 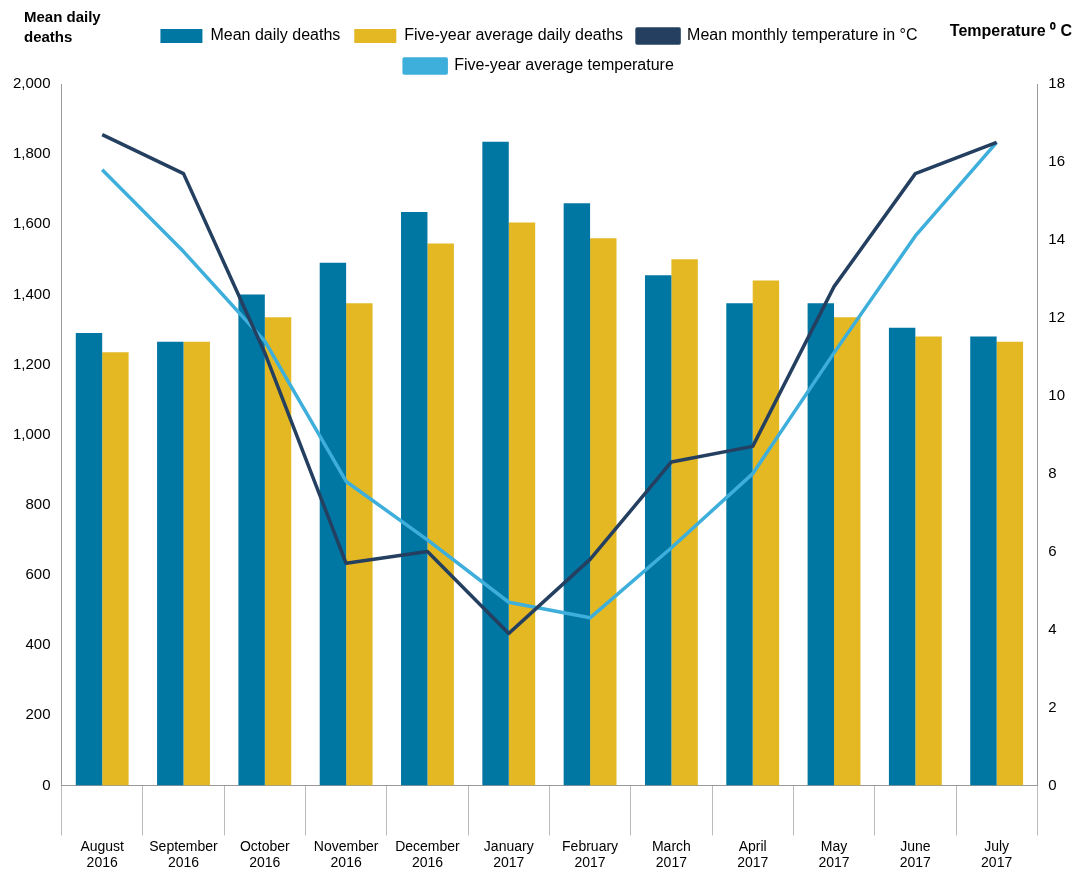 I want to click on x-tick-label: November 2016, so click(x=346, y=854).